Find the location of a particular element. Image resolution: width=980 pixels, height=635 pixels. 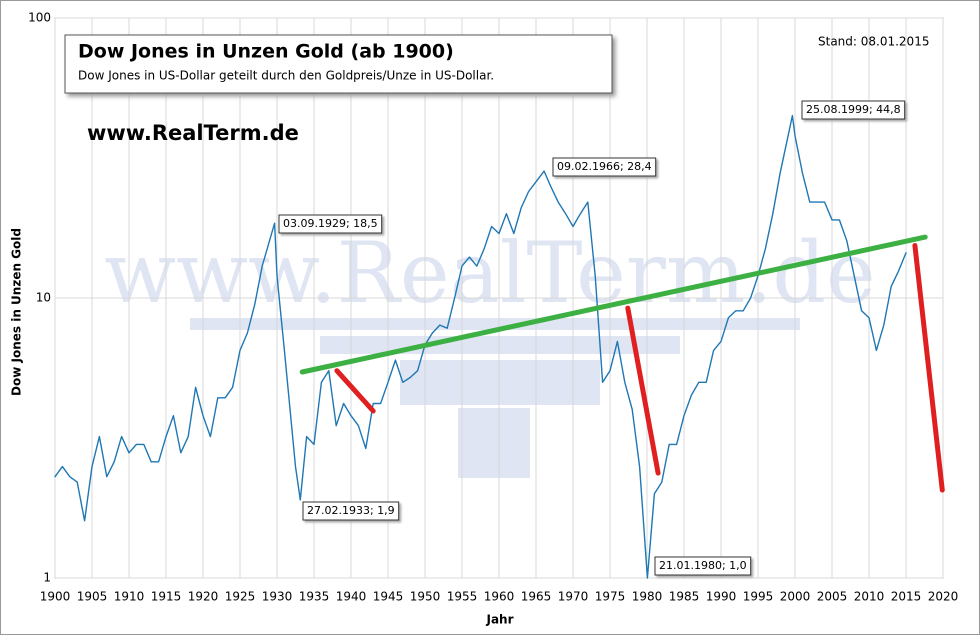

y-tick-label: 10 is located at coordinates (43, 298).